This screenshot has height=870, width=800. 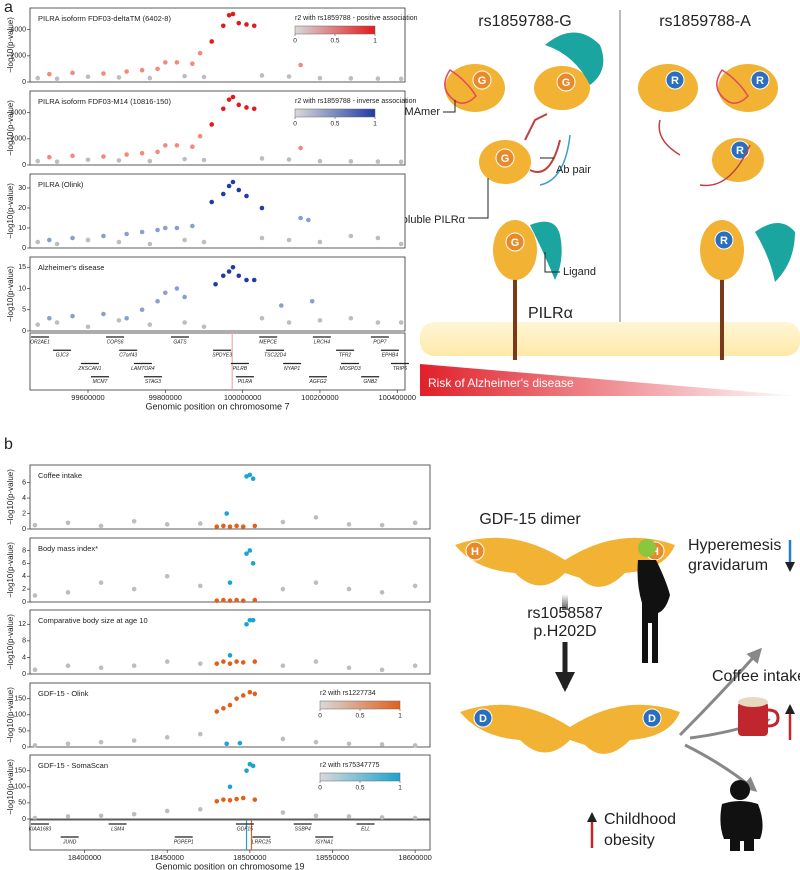 What do you see at coordinates (20, 715) in the screenshot?
I see `y-tick-label: 100` at bounding box center [20, 715].